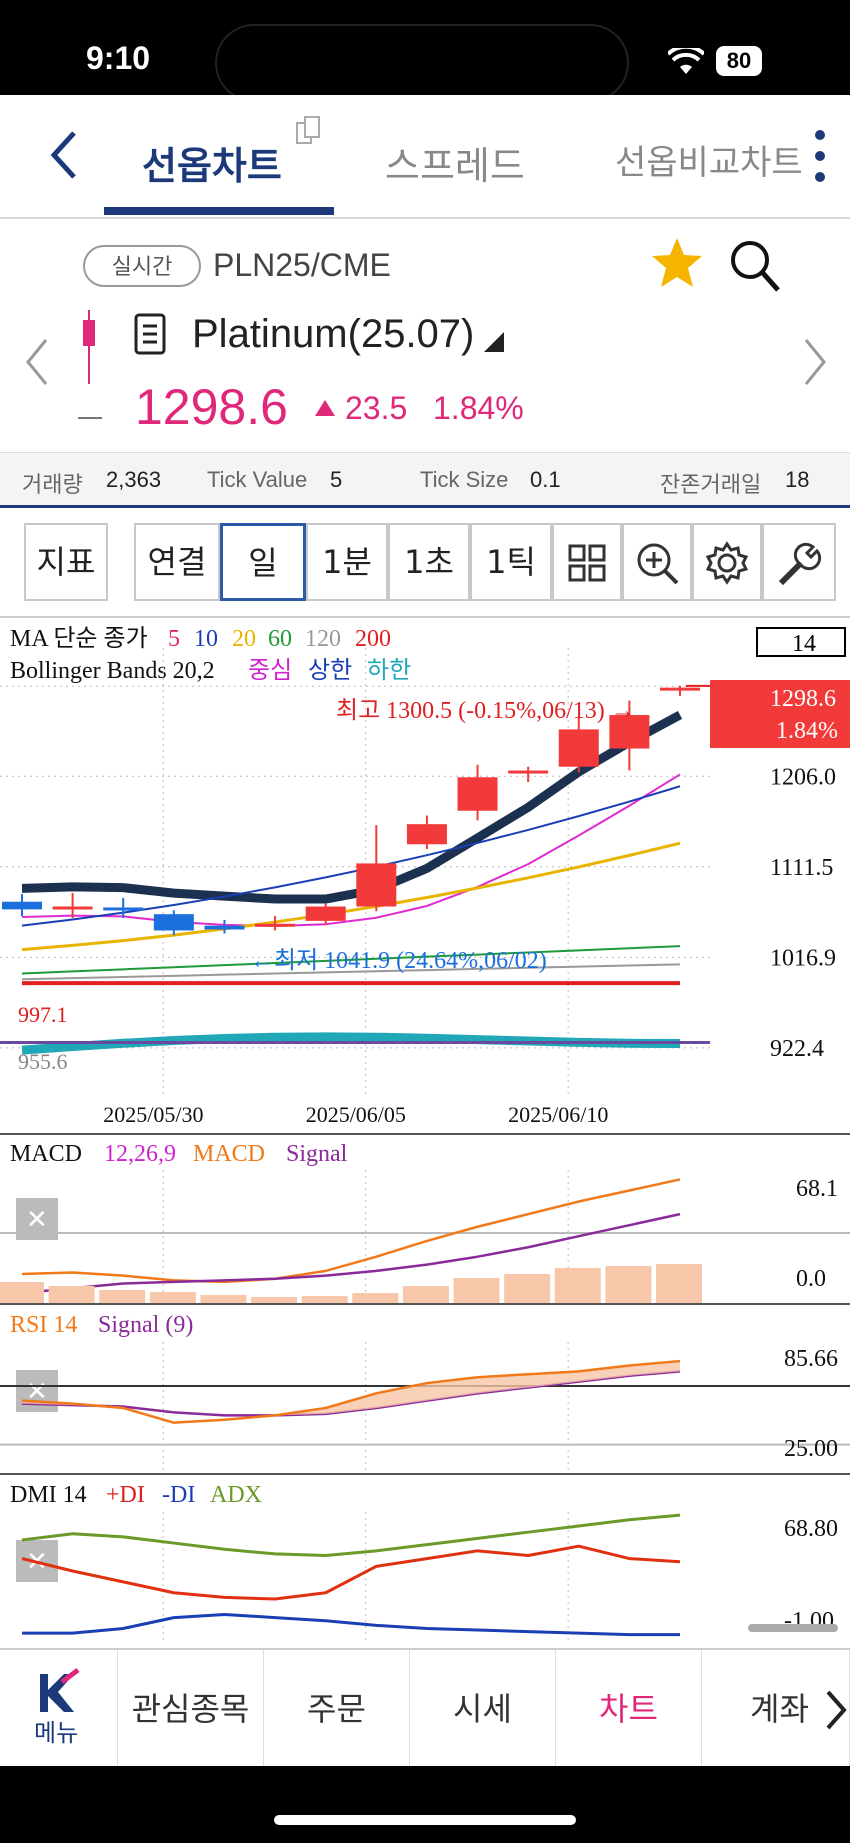  I want to click on popout-icon, so click(309, 130).